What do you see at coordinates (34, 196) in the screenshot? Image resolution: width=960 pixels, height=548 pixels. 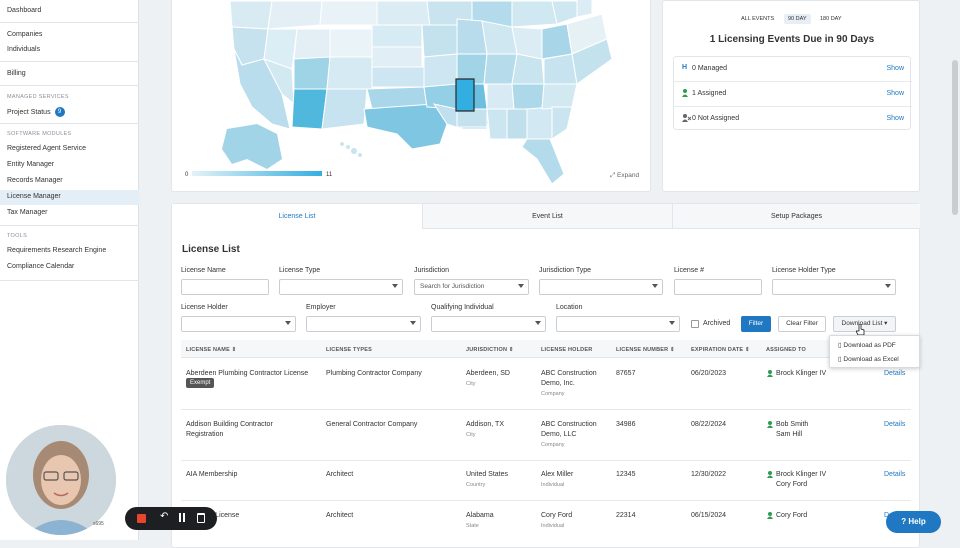 I see `sidebar-item-license-manager: License Manager` at bounding box center [34, 196].